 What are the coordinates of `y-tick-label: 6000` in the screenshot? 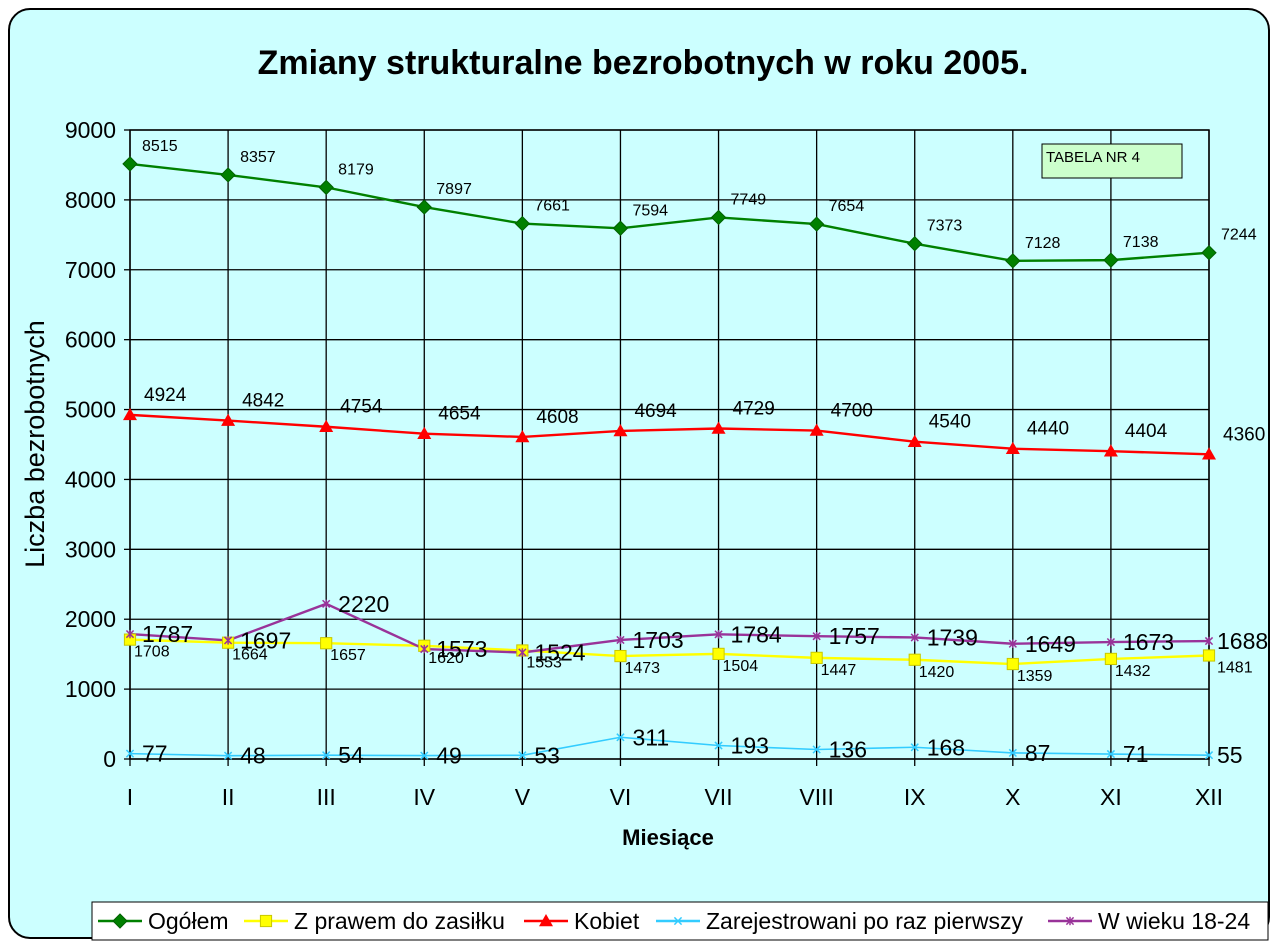 It's located at (90, 340).